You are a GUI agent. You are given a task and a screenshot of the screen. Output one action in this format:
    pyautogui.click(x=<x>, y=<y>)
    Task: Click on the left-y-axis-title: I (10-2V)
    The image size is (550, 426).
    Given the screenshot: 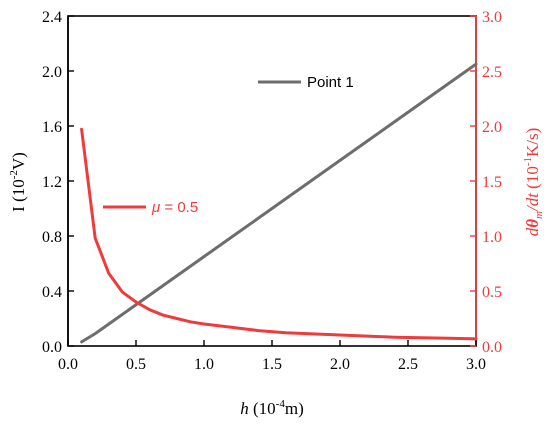 What is the action you would take?
    pyautogui.click(x=18, y=182)
    